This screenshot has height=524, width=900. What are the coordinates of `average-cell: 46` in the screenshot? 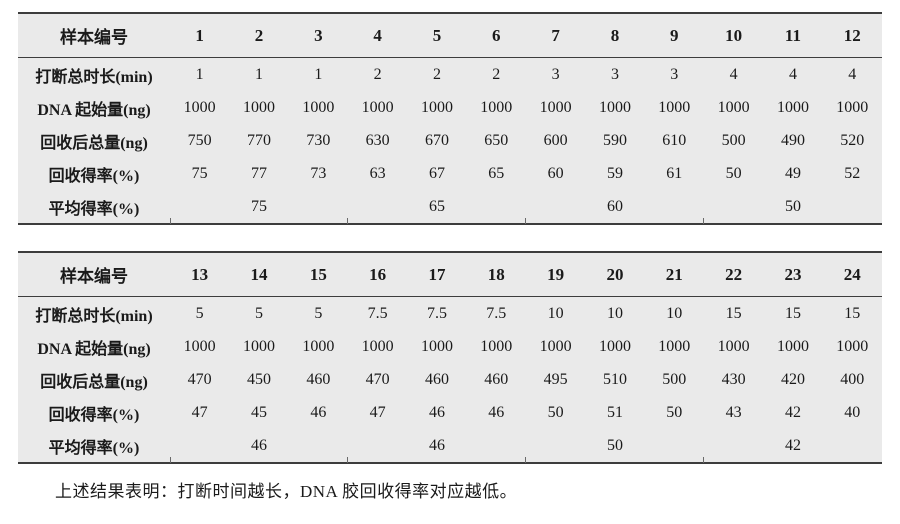 It's located at (258, 446).